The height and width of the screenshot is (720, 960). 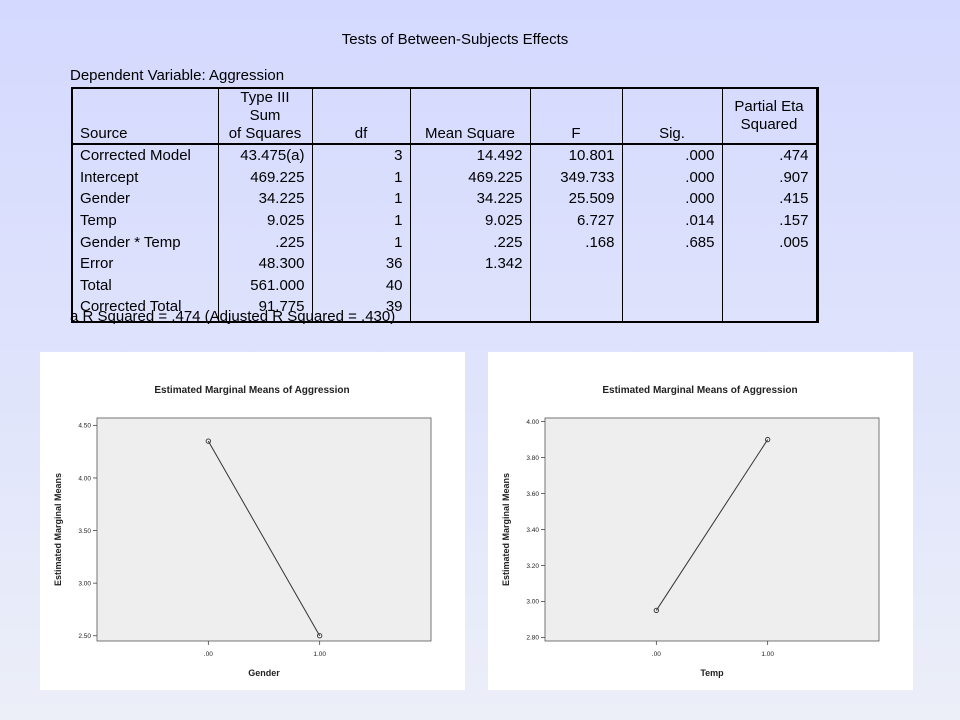 I want to click on header-source: Source, so click(x=145, y=116).